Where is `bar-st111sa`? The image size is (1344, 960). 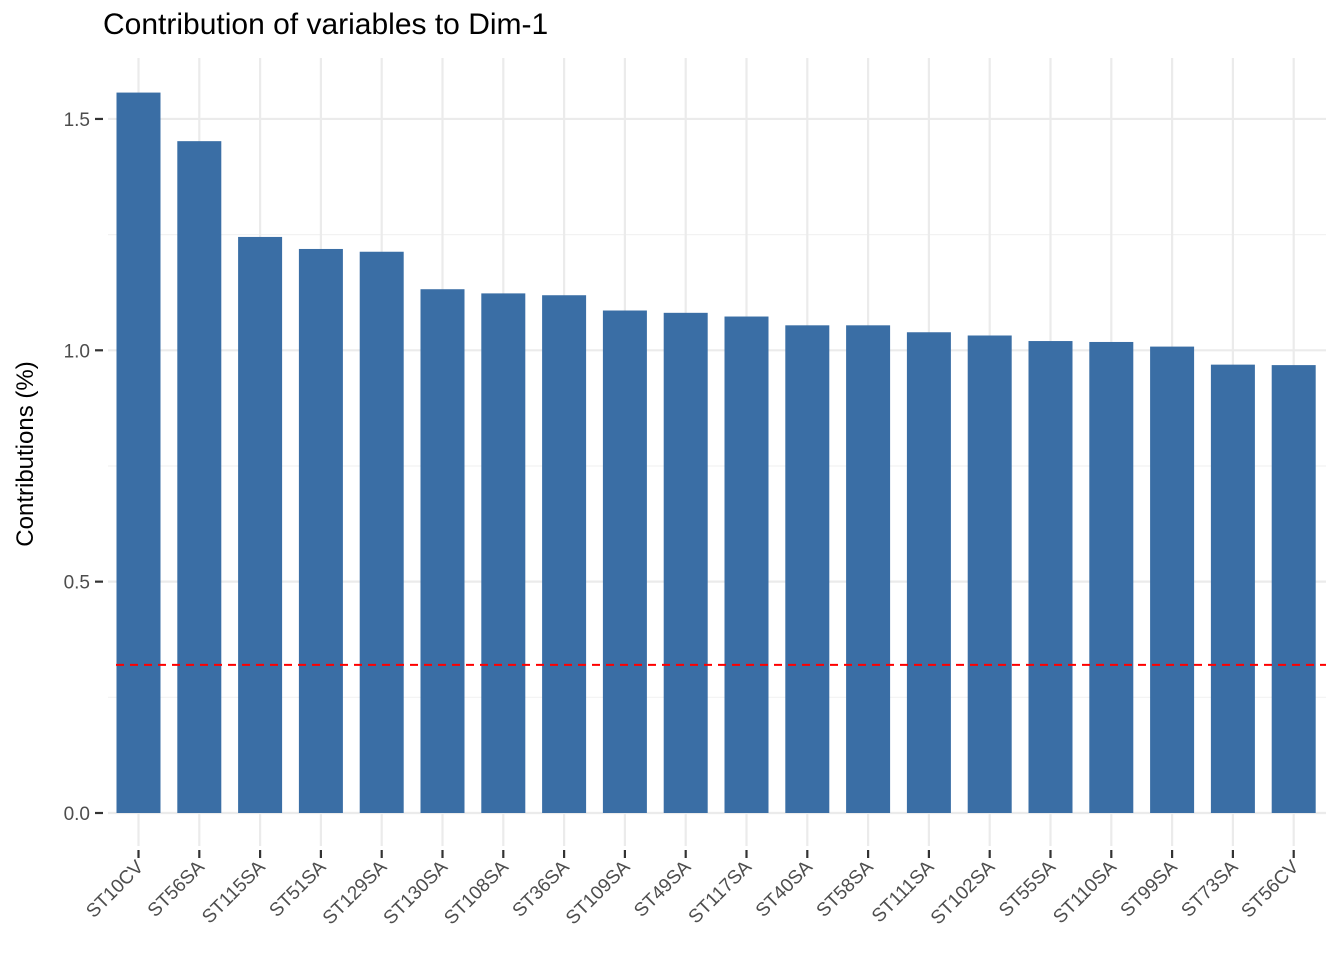 bar-st111sa is located at coordinates (928, 572).